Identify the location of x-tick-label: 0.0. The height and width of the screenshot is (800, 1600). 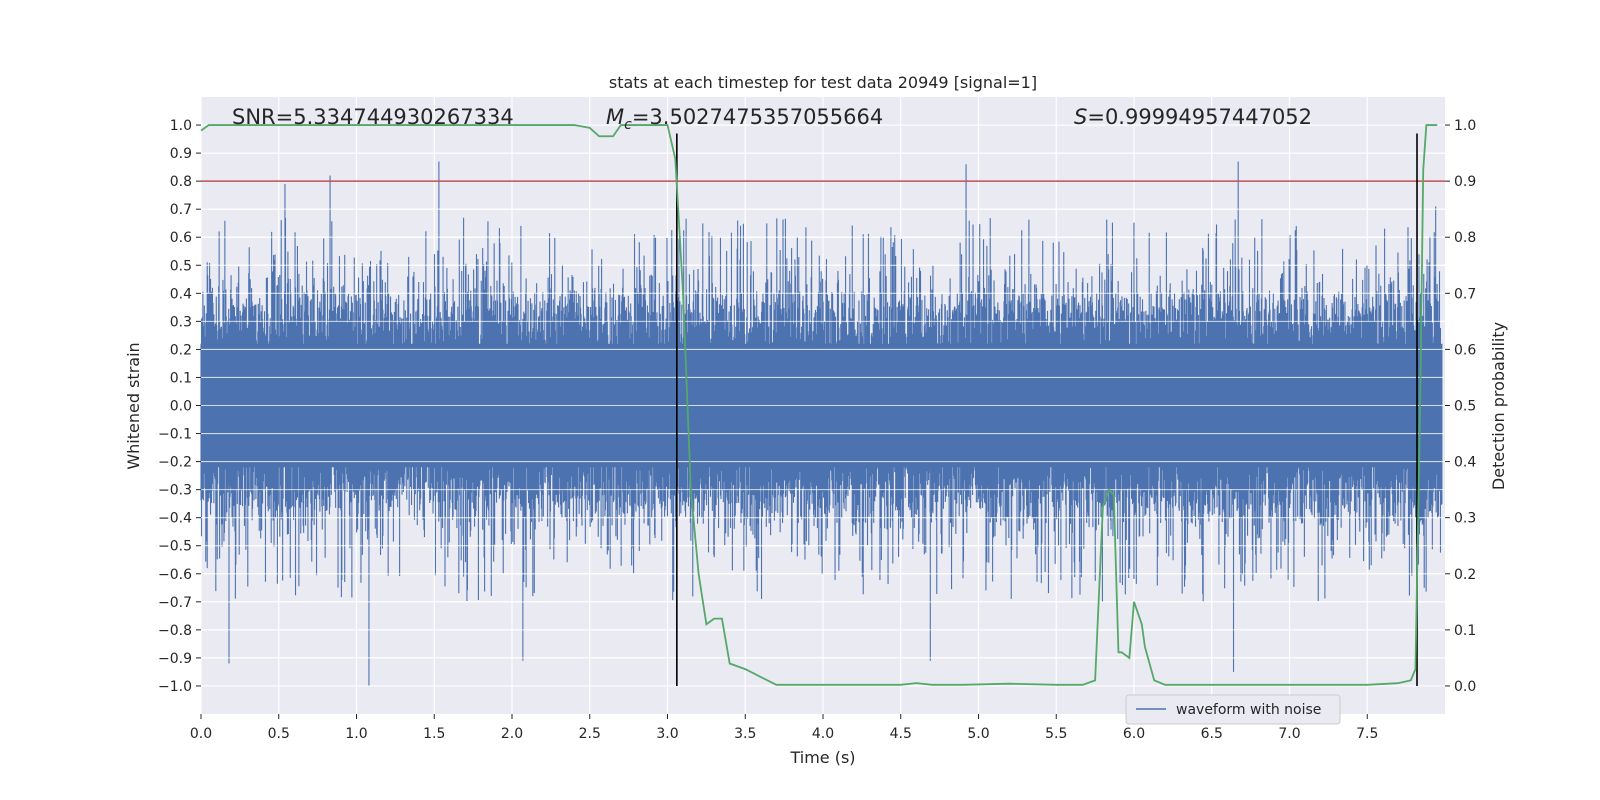
(201, 734).